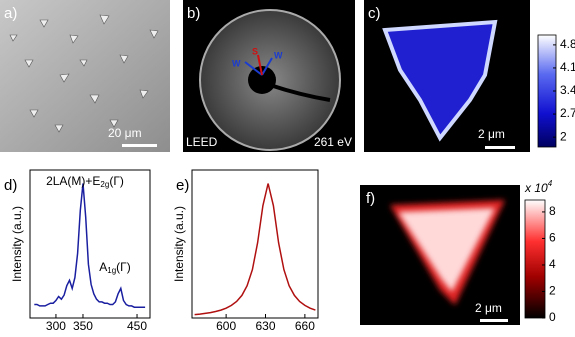 The width and height of the screenshot is (575, 337). I want to click on panel-label: c), so click(374, 13).